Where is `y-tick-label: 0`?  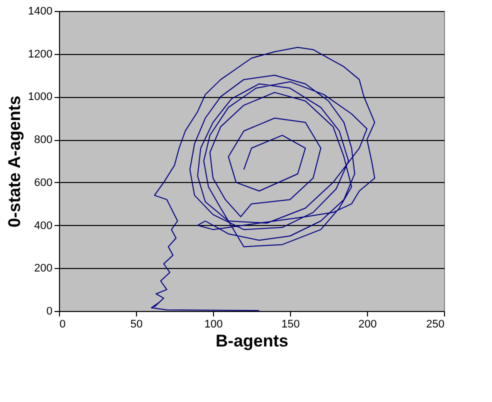 y-tick-label: 0 is located at coordinates (49, 312).